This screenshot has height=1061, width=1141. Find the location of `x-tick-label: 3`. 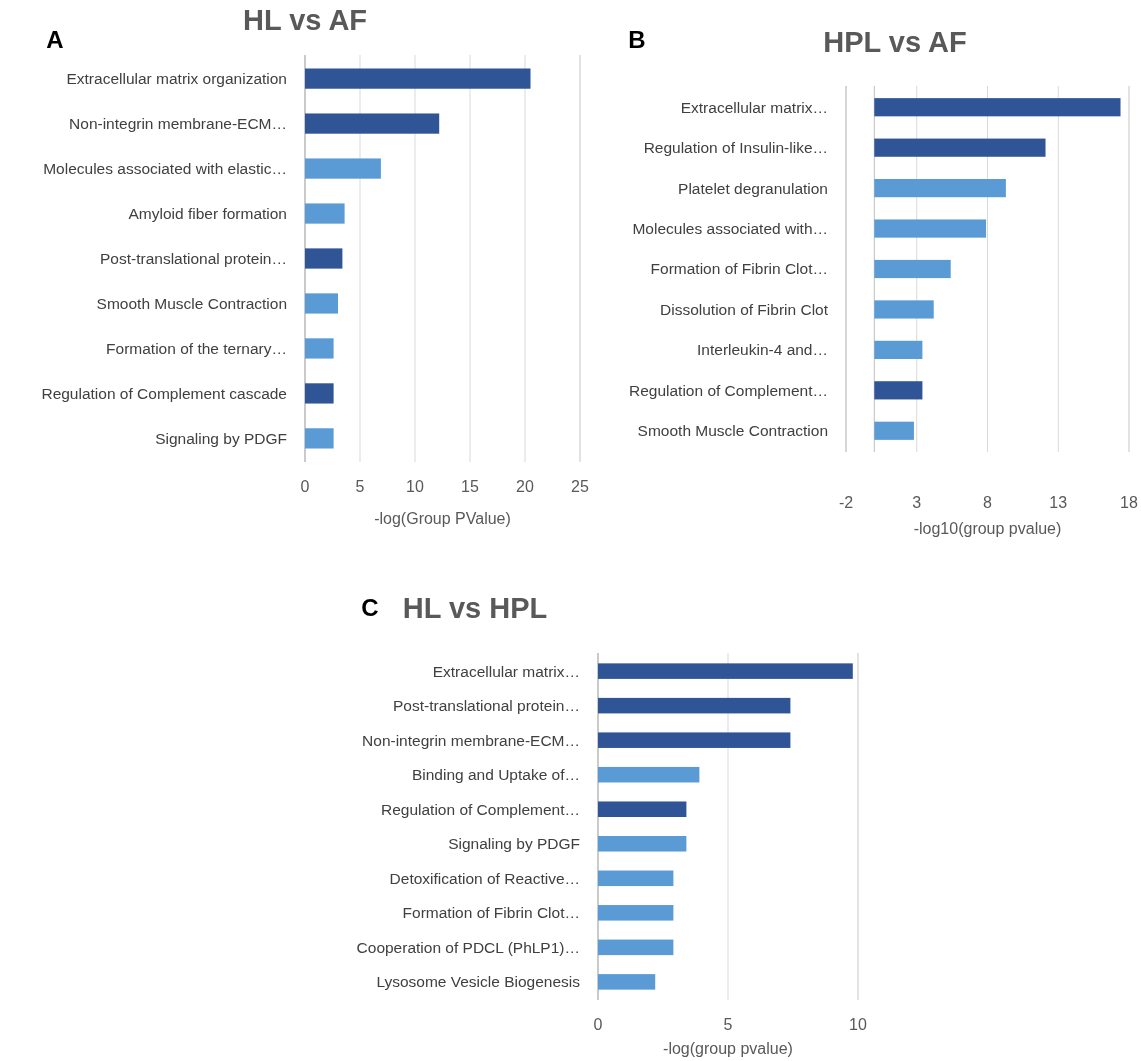

x-tick-label: 3 is located at coordinates (917, 502).